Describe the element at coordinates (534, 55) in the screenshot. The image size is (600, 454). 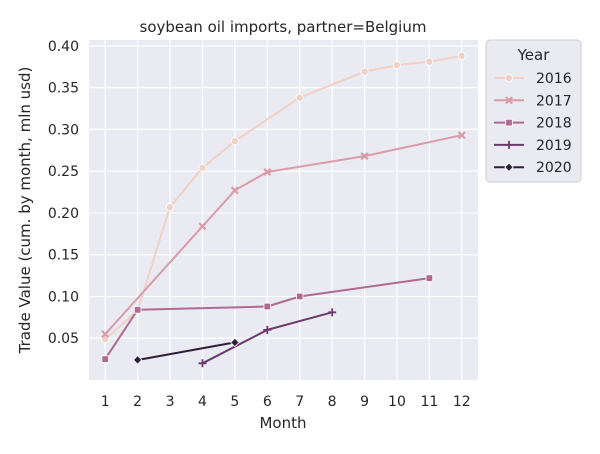
I see `legend-title: Year` at that location.